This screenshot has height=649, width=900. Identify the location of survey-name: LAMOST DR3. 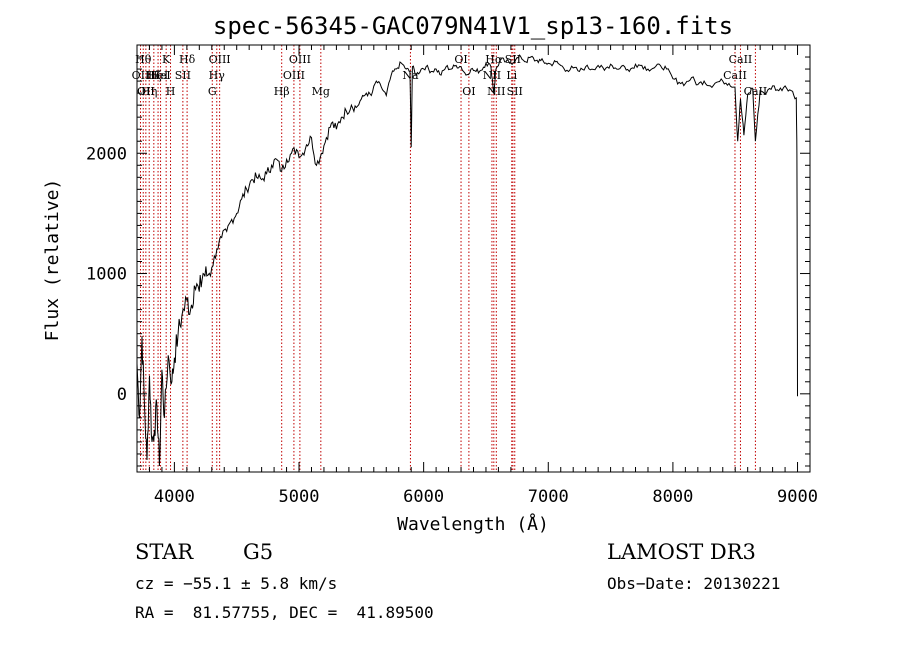
(681, 552).